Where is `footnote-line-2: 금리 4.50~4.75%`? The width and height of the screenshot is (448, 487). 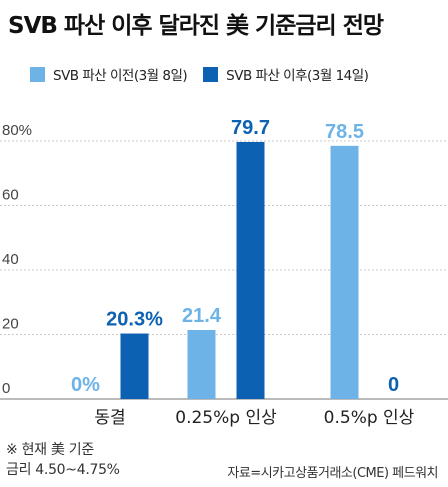 footnote-line-2: 금리 4.50~4.75% is located at coordinates (63, 470).